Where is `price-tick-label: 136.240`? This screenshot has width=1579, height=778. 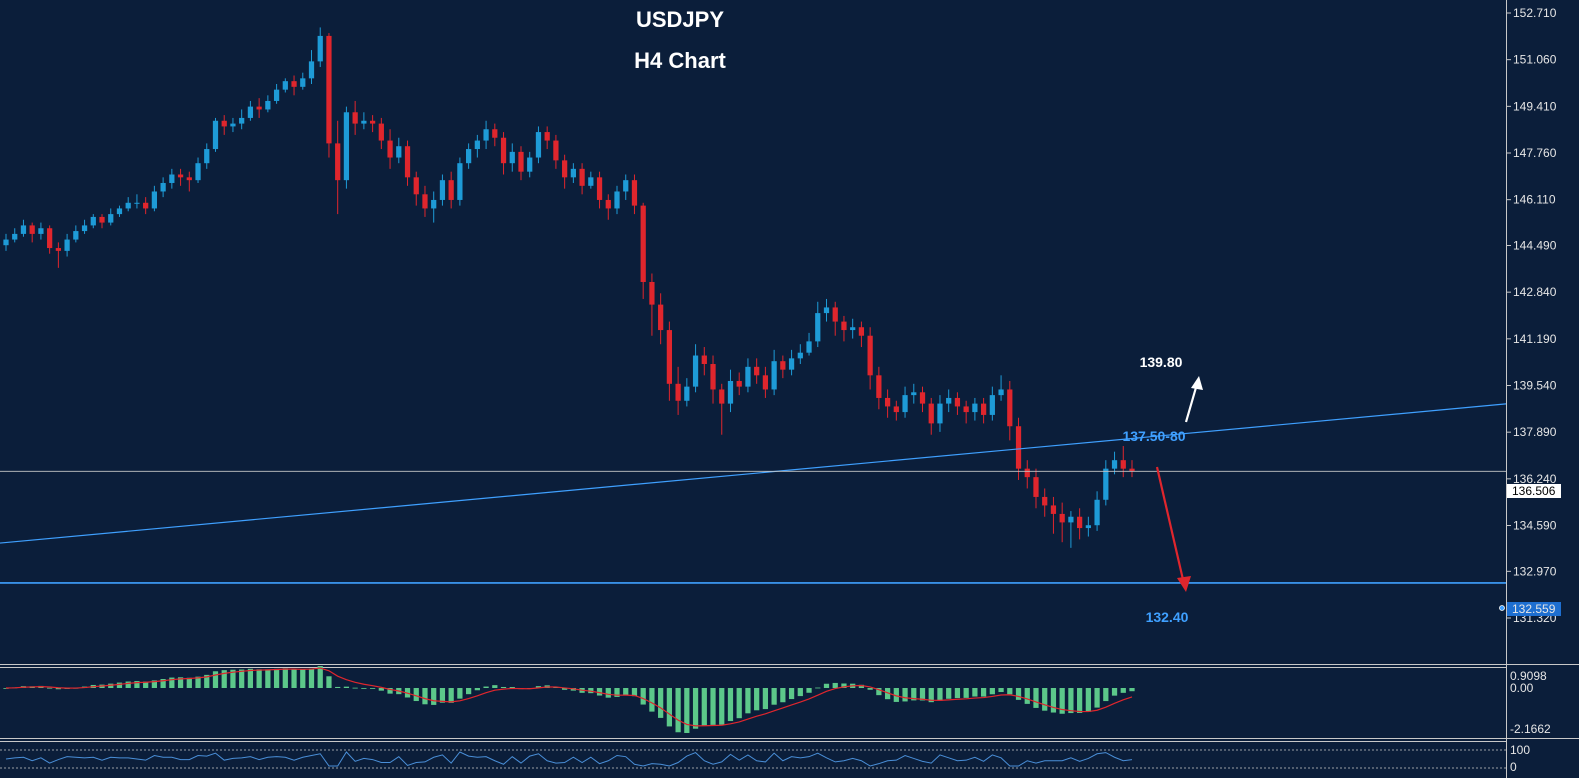 price-tick-label: 136.240 is located at coordinates (1535, 479).